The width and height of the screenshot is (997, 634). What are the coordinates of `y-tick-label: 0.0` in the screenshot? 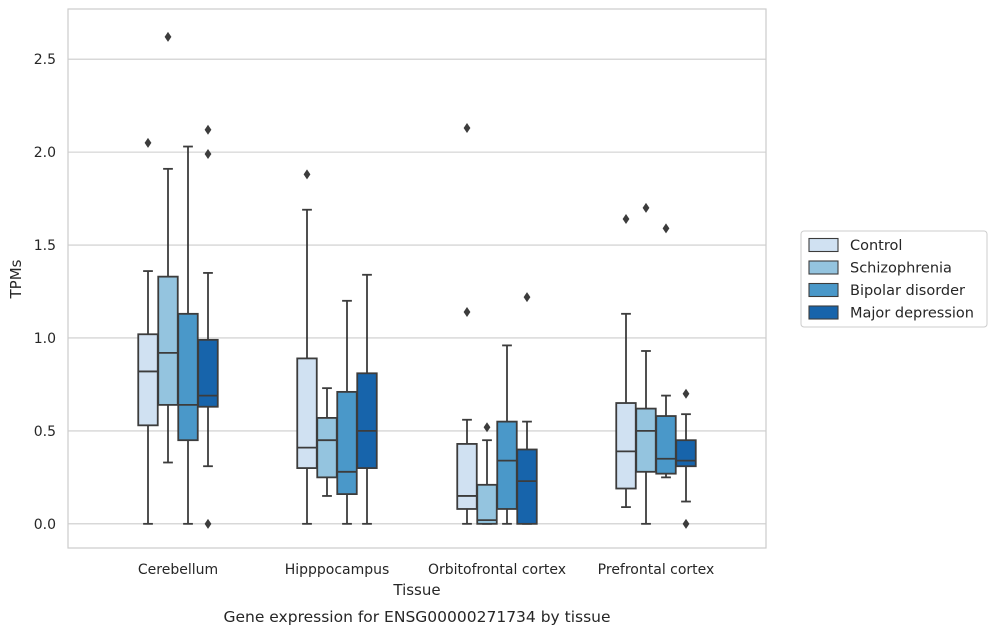 It's located at (45, 525).